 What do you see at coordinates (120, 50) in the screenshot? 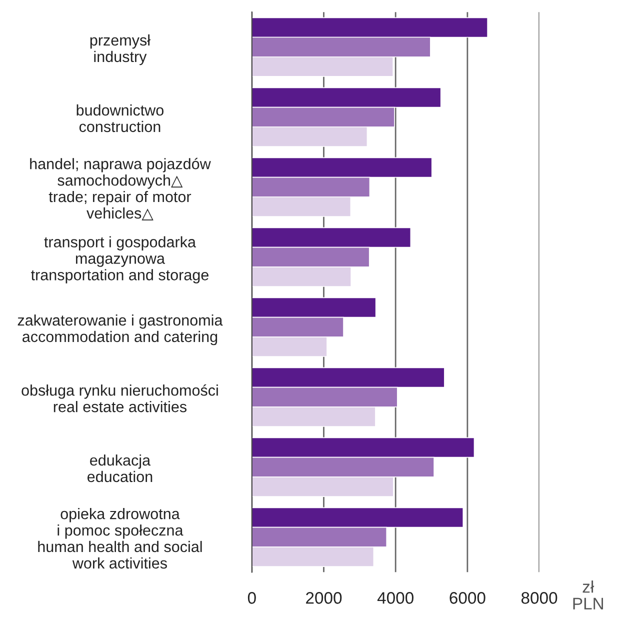
I see `y-tick-label: przemysł industry` at bounding box center [120, 50].